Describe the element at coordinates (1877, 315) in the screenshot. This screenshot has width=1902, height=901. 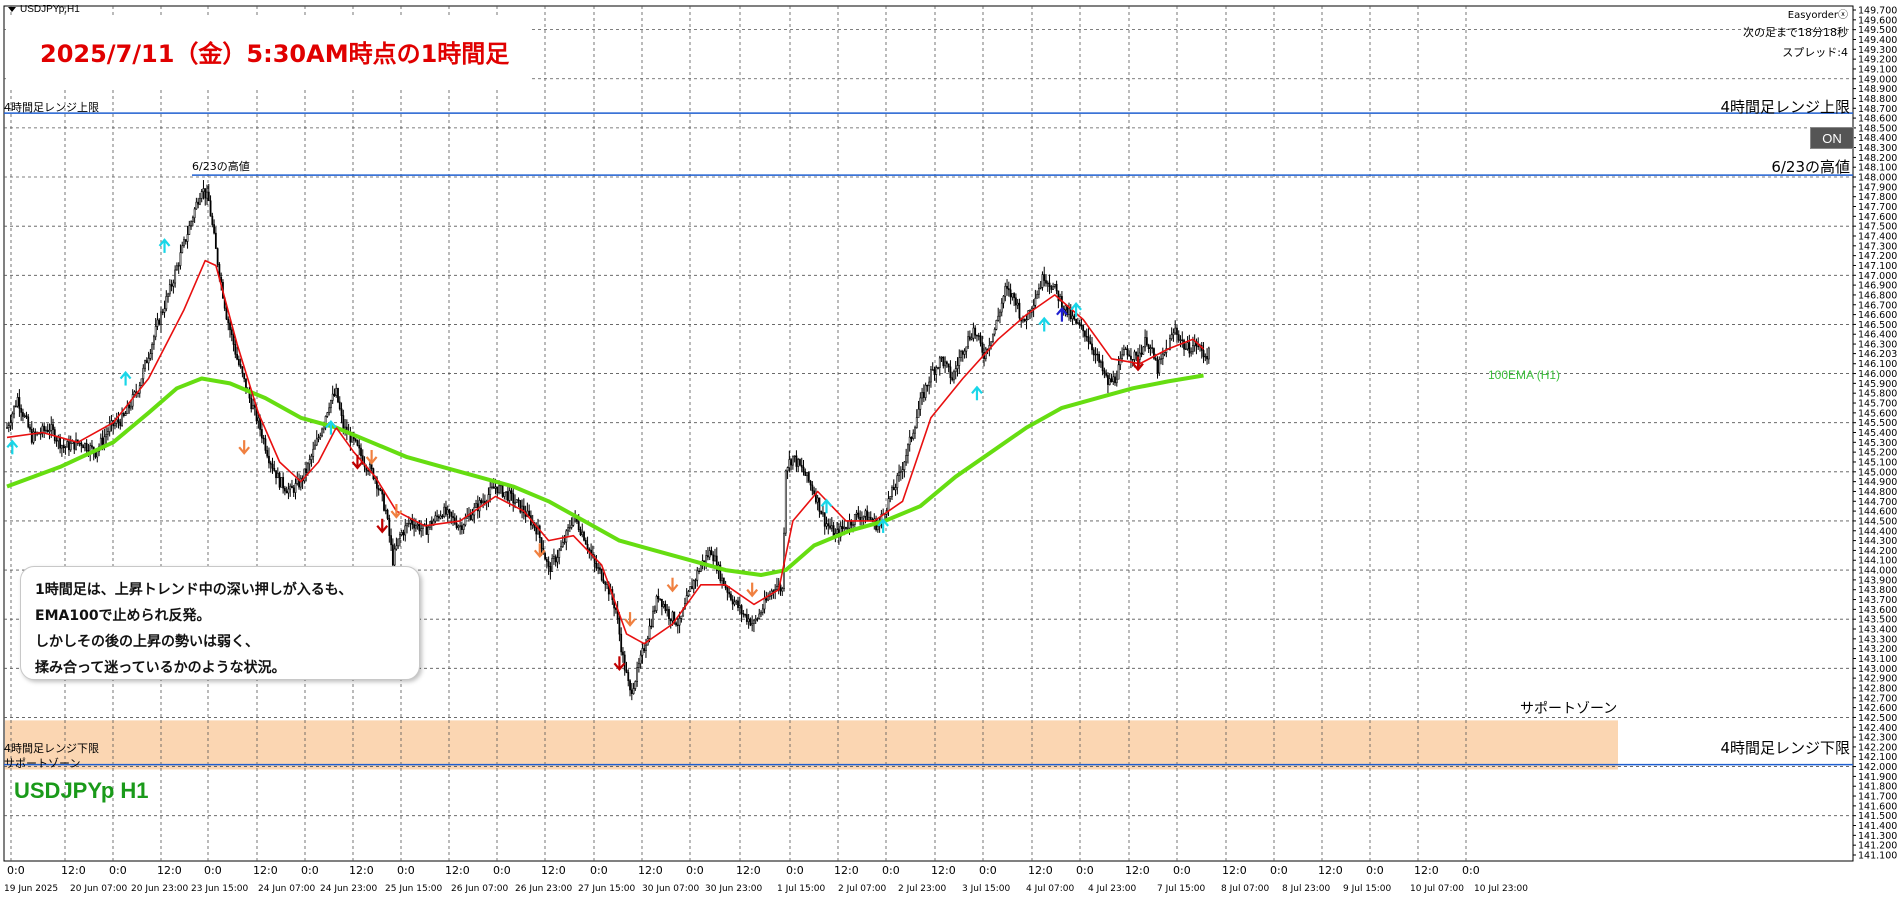
I see `price-tick-label: 146.600` at that location.